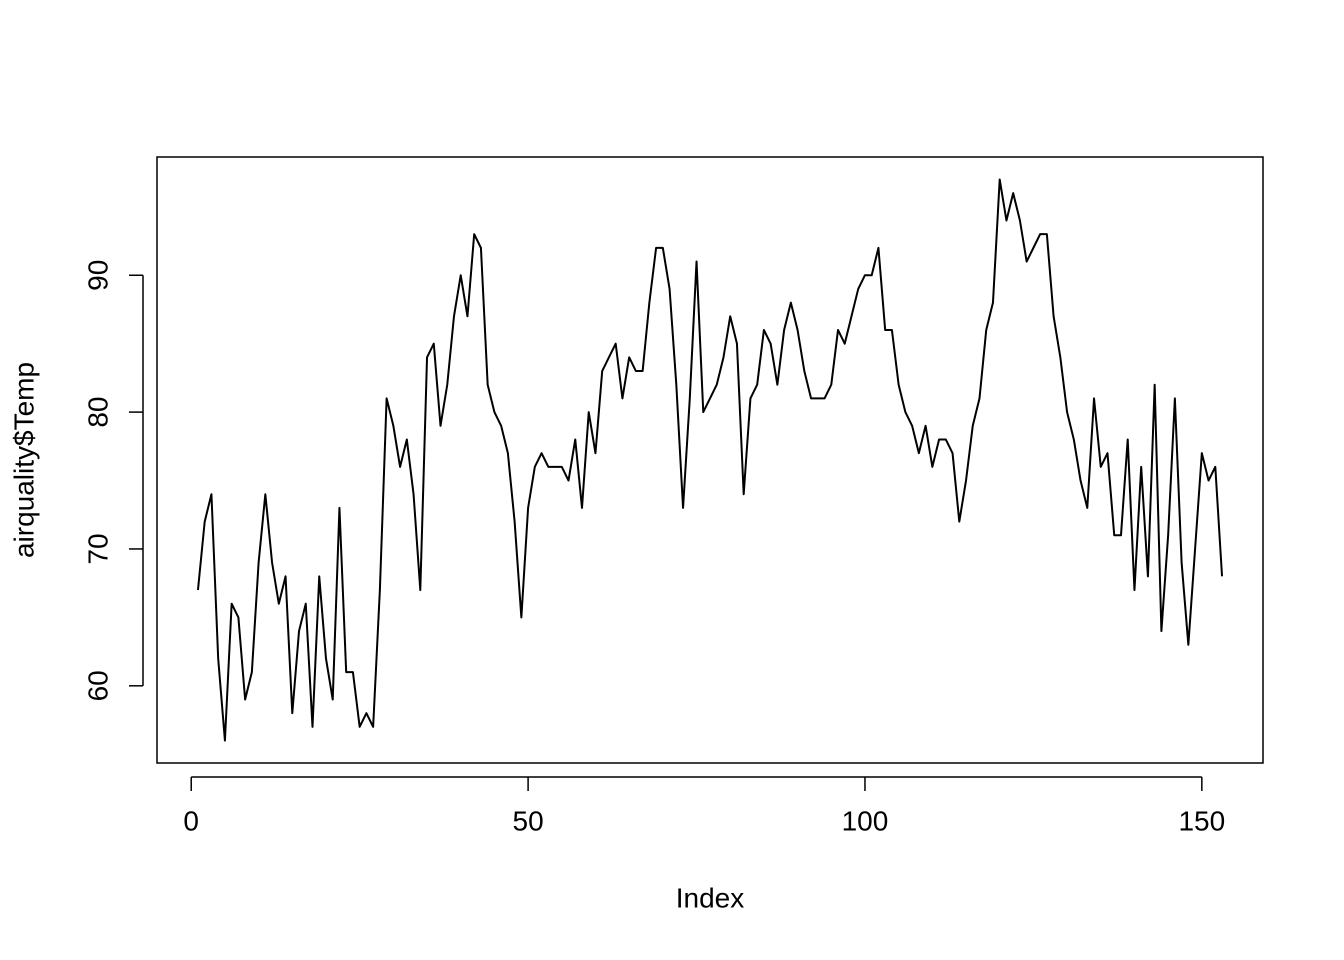  Describe the element at coordinates (528, 820) in the screenshot. I see `x-tick-label: 50` at that location.